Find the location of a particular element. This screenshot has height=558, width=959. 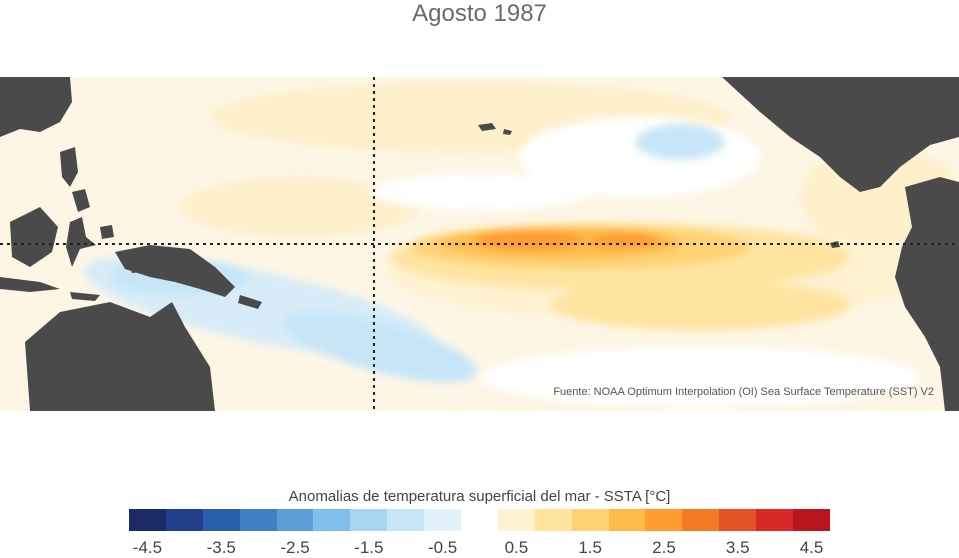

colorbar-tick-label: 1.5 is located at coordinates (590, 547).